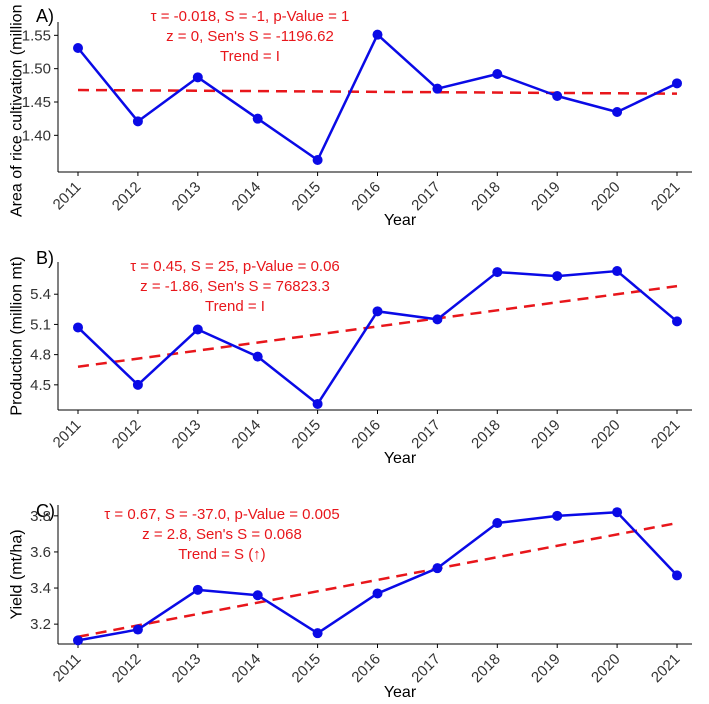 This screenshot has width=709, height=704. I want to click on y-tick-label: 3.4, so click(40, 588).